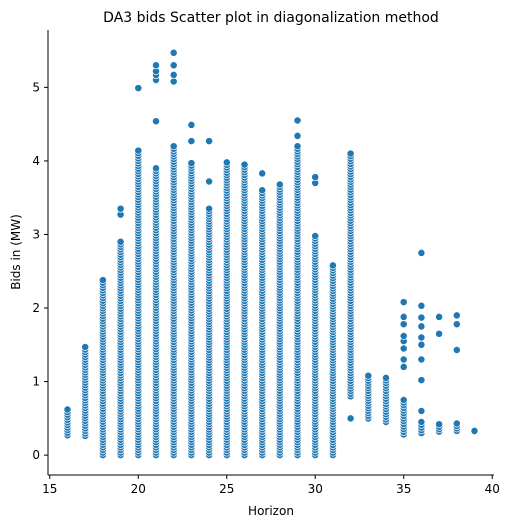  Describe the element at coordinates (138, 489) in the screenshot. I see `x-tick-label-20: 20` at that location.